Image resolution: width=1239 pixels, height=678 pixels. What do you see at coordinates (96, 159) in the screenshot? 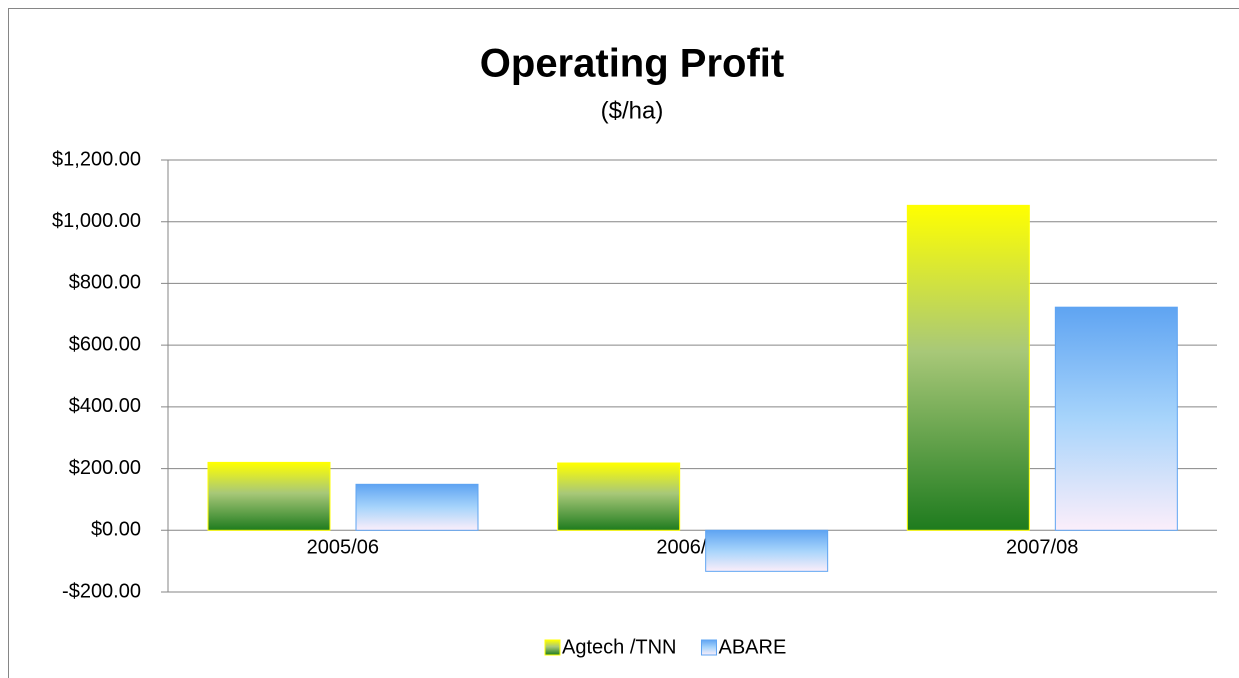
I see `y-tick-label: $1,200.00` at bounding box center [96, 159].